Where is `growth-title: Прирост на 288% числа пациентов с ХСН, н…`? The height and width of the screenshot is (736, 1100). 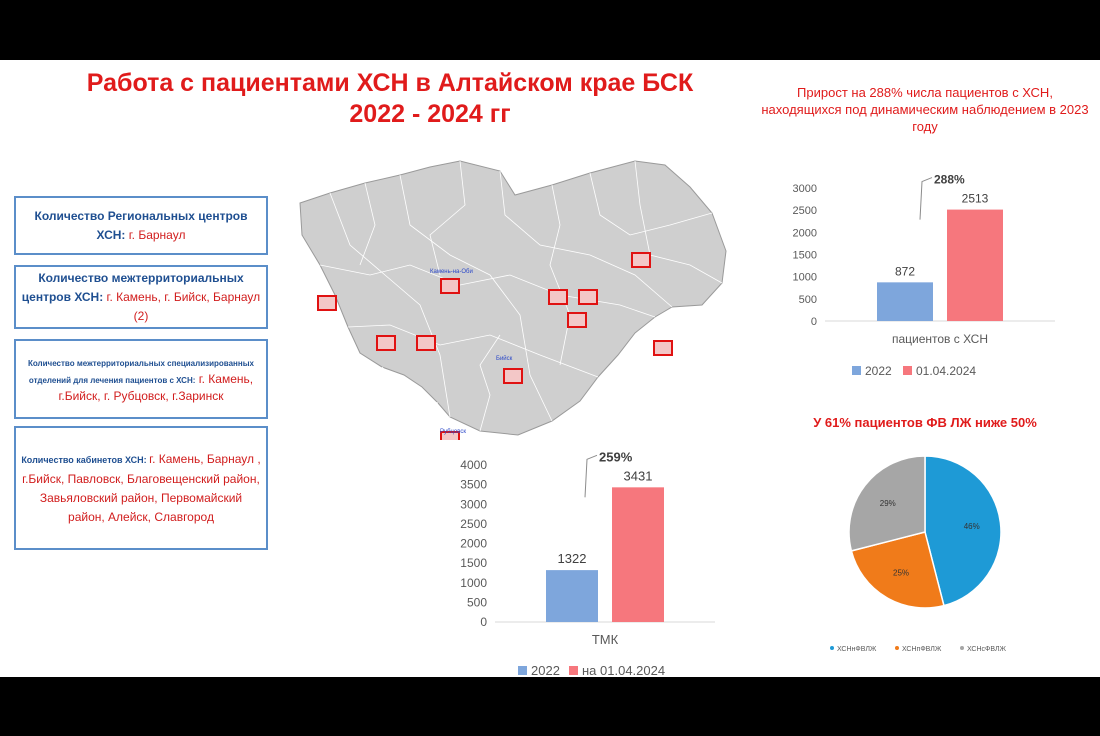
growth-title: Прирост на 288% числа пациентов с ХСН, н… is located at coordinates (925, 109).